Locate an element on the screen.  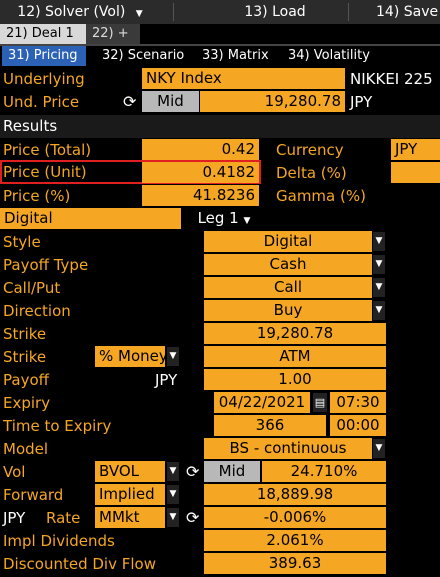
gamma-label: Gamma (%) is located at coordinates (321, 196).